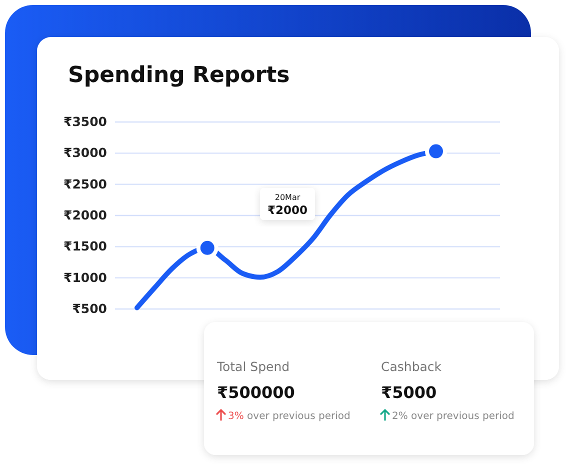 This screenshot has height=470, width=574. Describe the element at coordinates (400, 416) in the screenshot. I see `text: 2%` at that location.